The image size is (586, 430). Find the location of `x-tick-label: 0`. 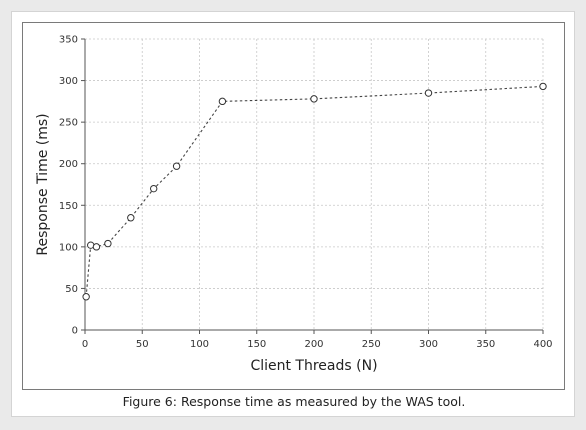

x-tick-label: 0 is located at coordinates (85, 344).